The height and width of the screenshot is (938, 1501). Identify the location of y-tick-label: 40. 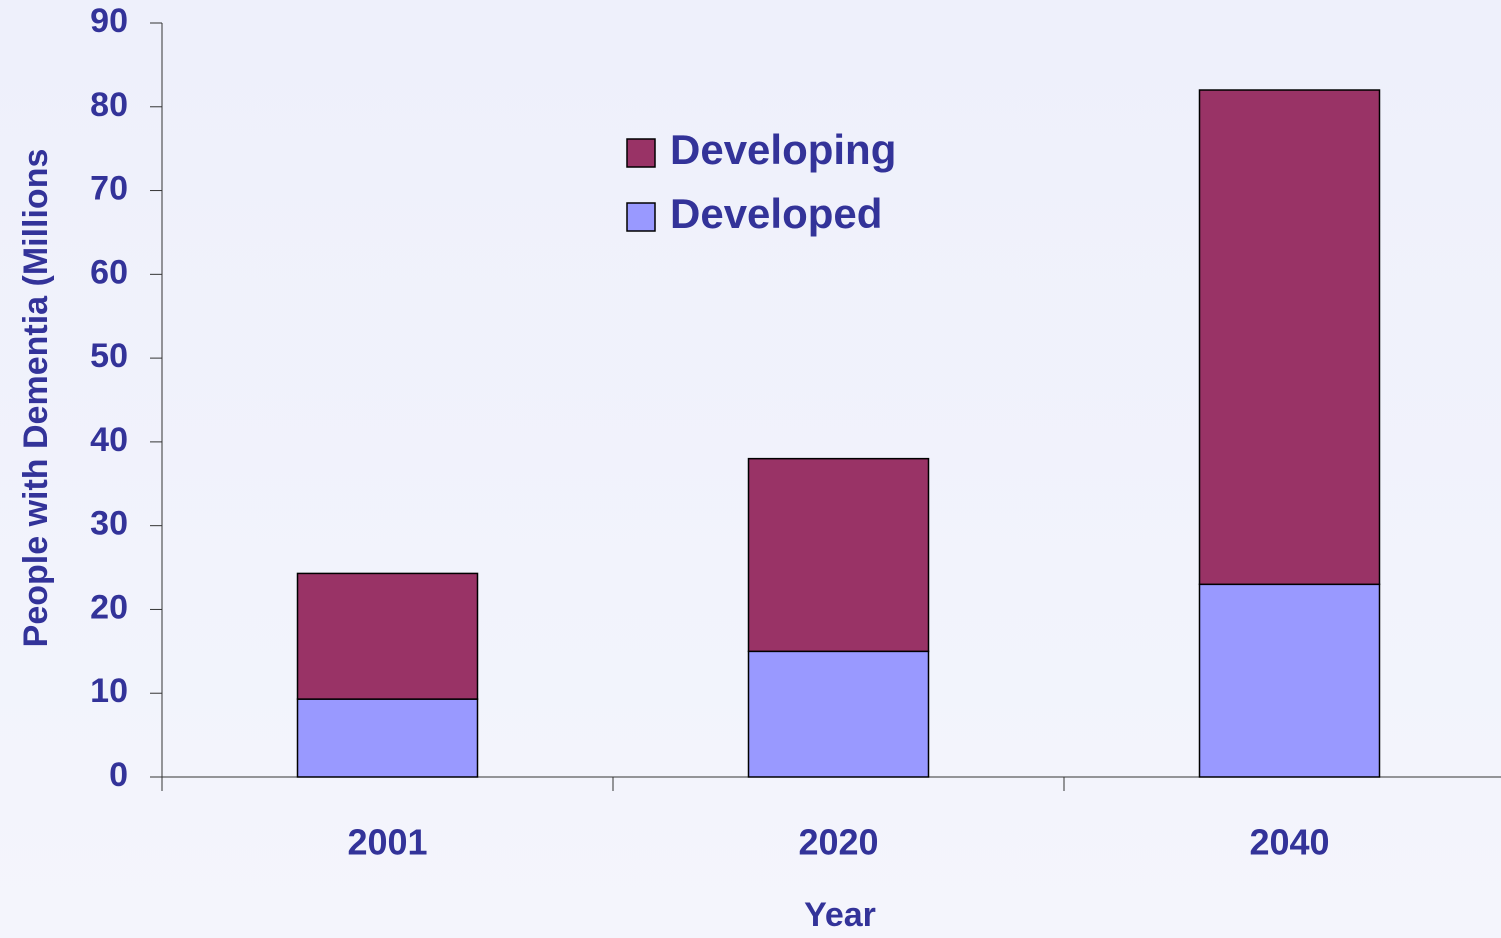
(109, 440).